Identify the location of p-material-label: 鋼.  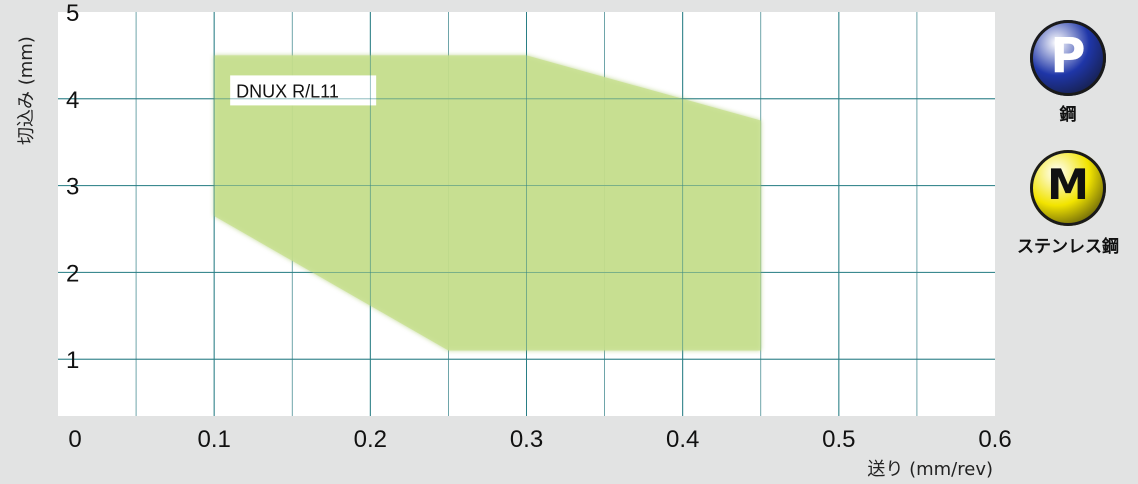
(1068, 115).